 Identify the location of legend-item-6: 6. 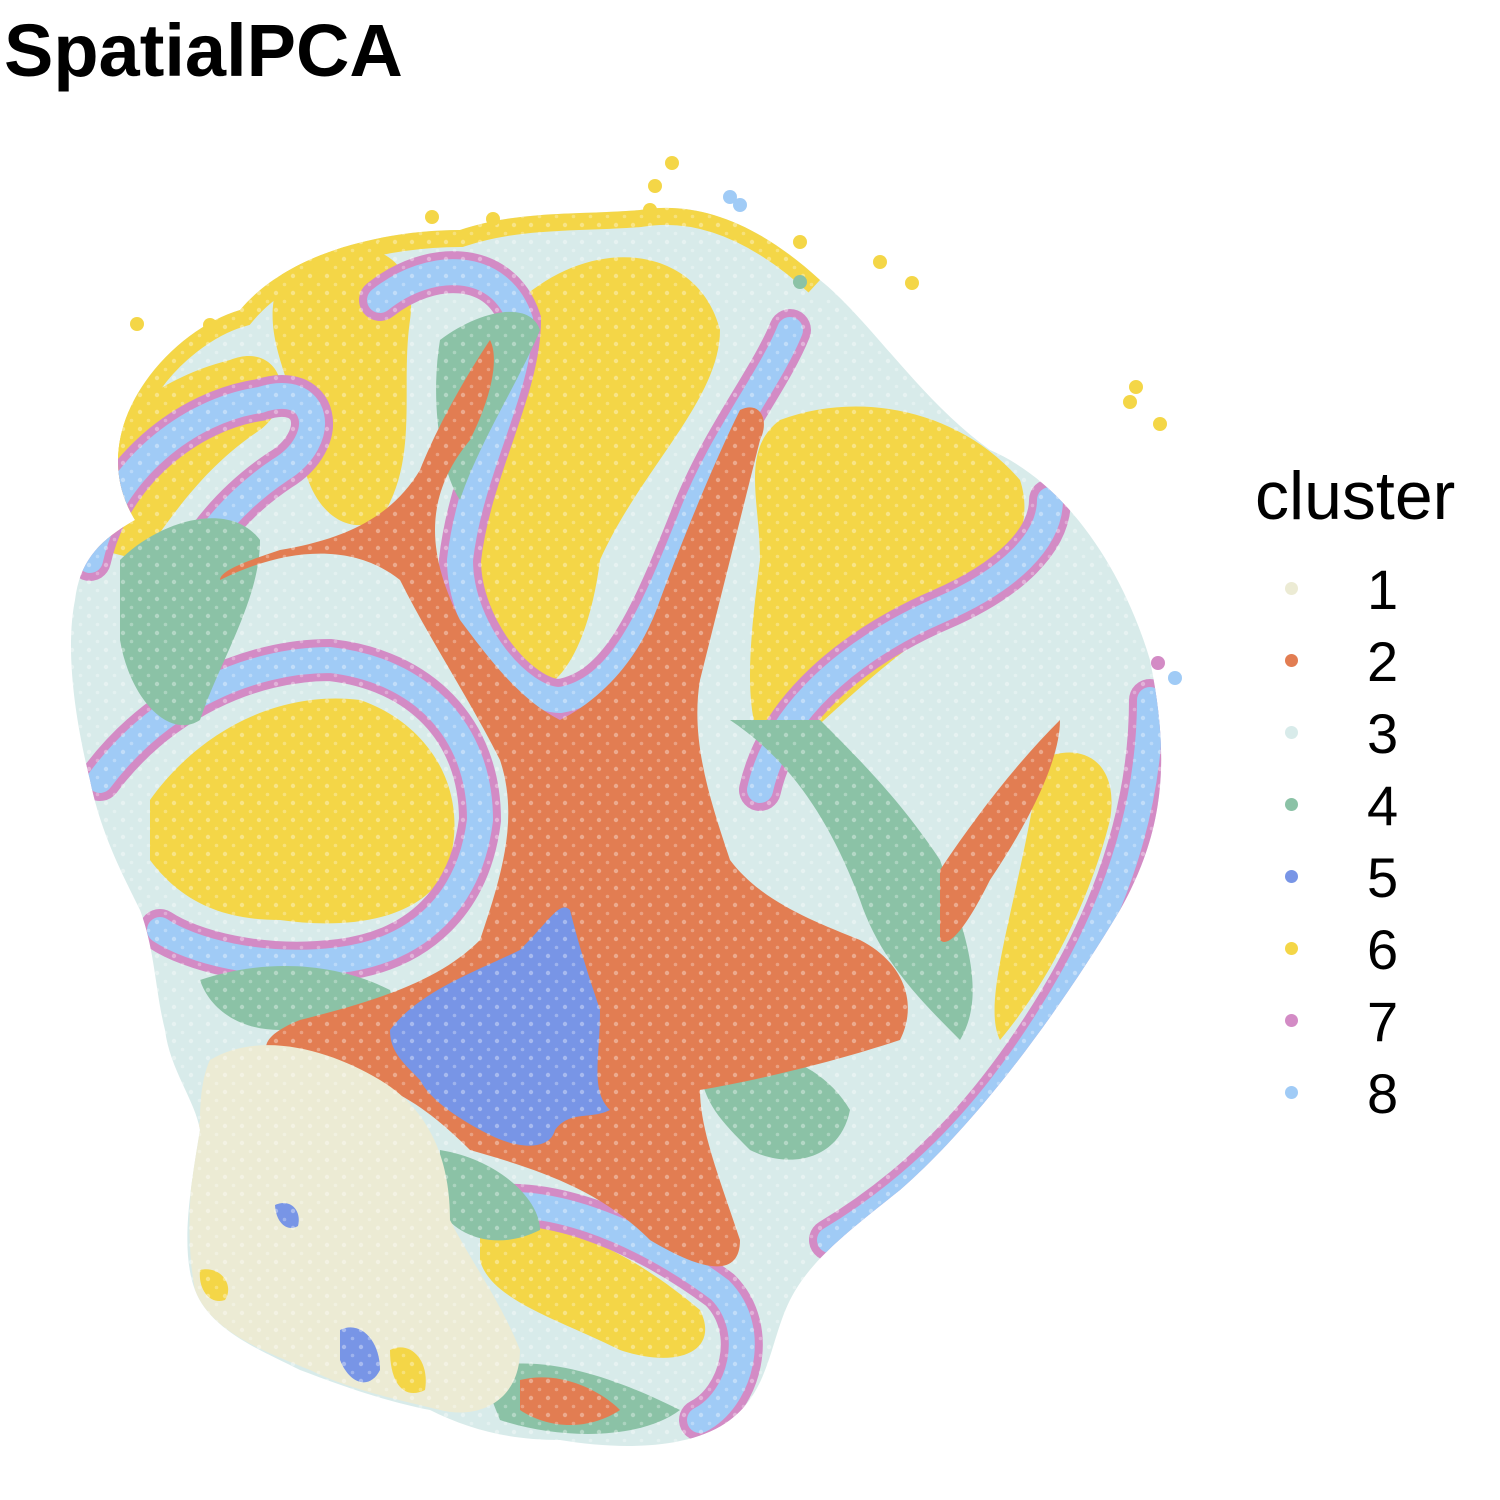
(1355, 961).